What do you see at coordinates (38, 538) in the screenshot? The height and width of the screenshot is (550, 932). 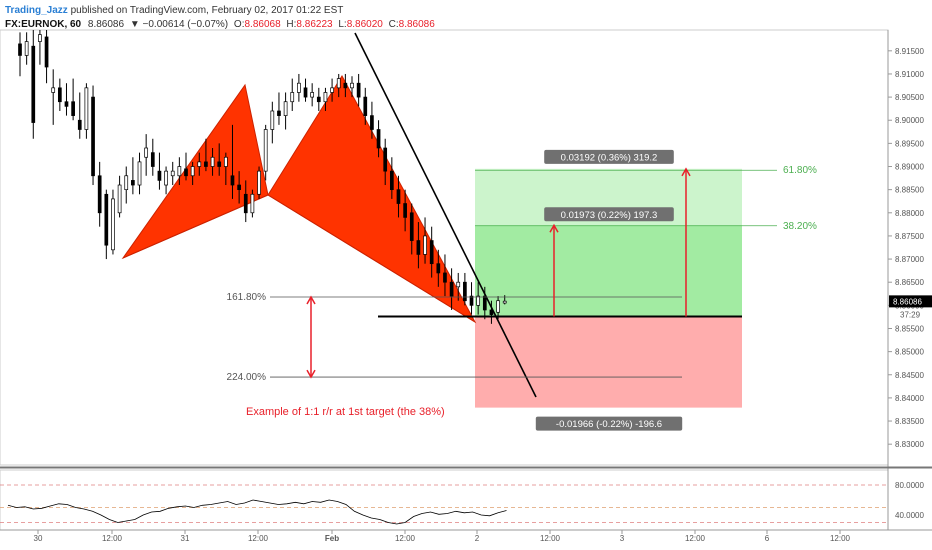 I see `time-tick-label: 30` at bounding box center [38, 538].